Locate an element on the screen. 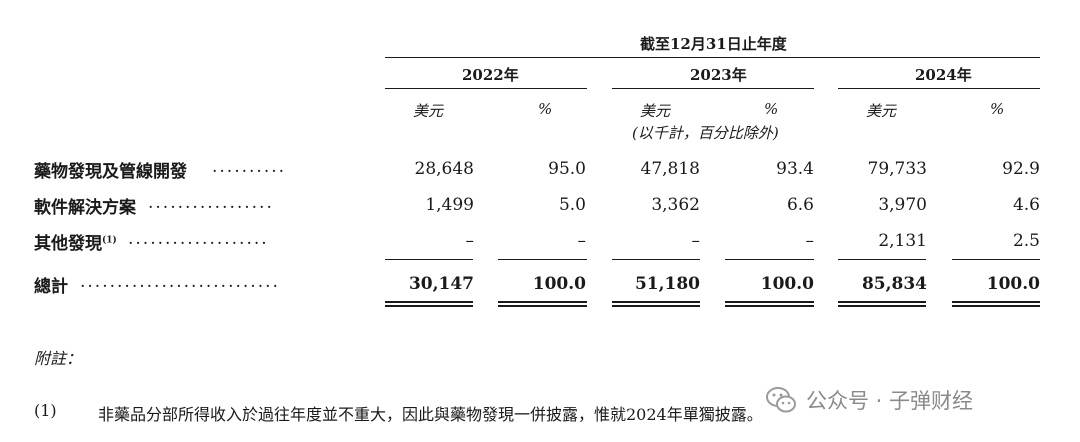 This screenshot has width=1080, height=442. footnote-ref: (1) is located at coordinates (109, 240).